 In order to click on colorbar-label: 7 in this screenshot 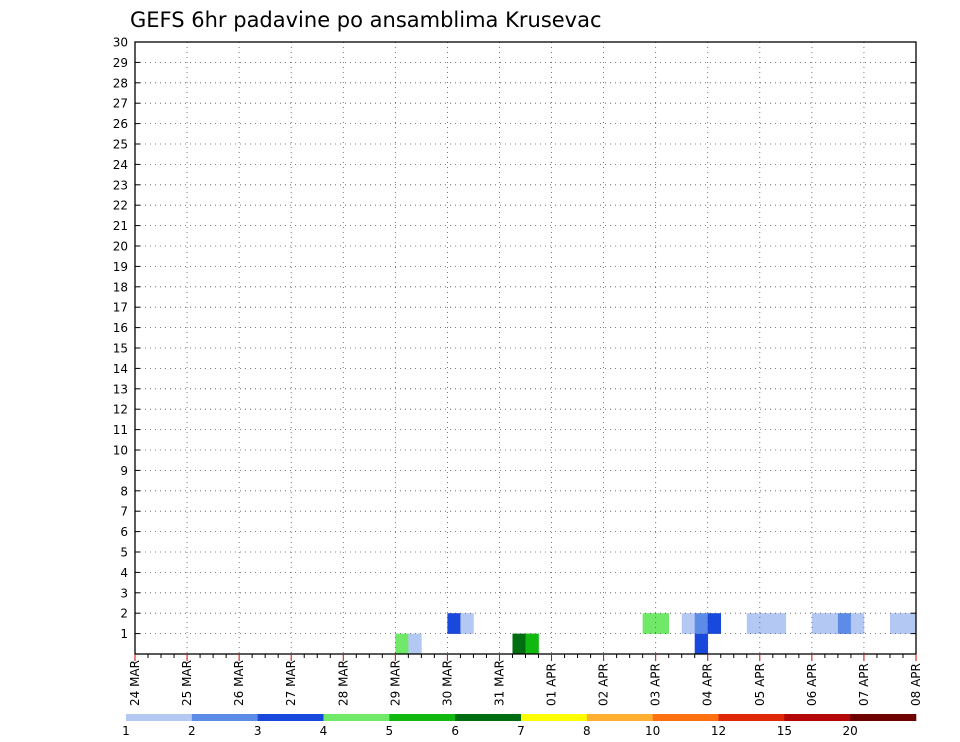, I will do `click(521, 731)`.